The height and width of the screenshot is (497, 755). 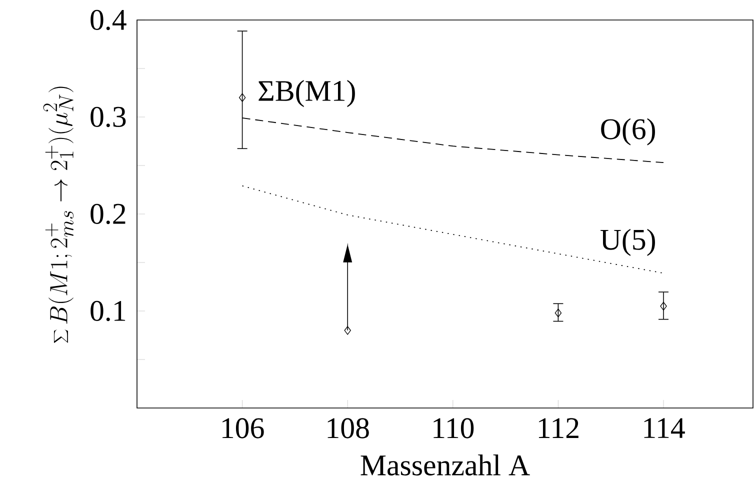 I want to click on y-tick-label: 0.3, so click(x=108, y=117).